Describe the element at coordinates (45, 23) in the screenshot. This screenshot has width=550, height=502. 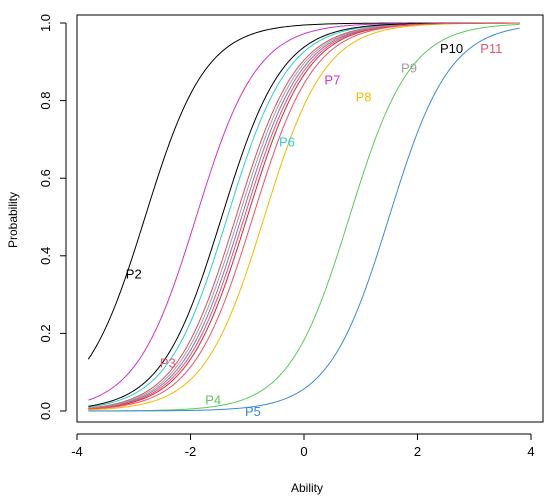
I see `y-tick-label: 1.0` at that location.